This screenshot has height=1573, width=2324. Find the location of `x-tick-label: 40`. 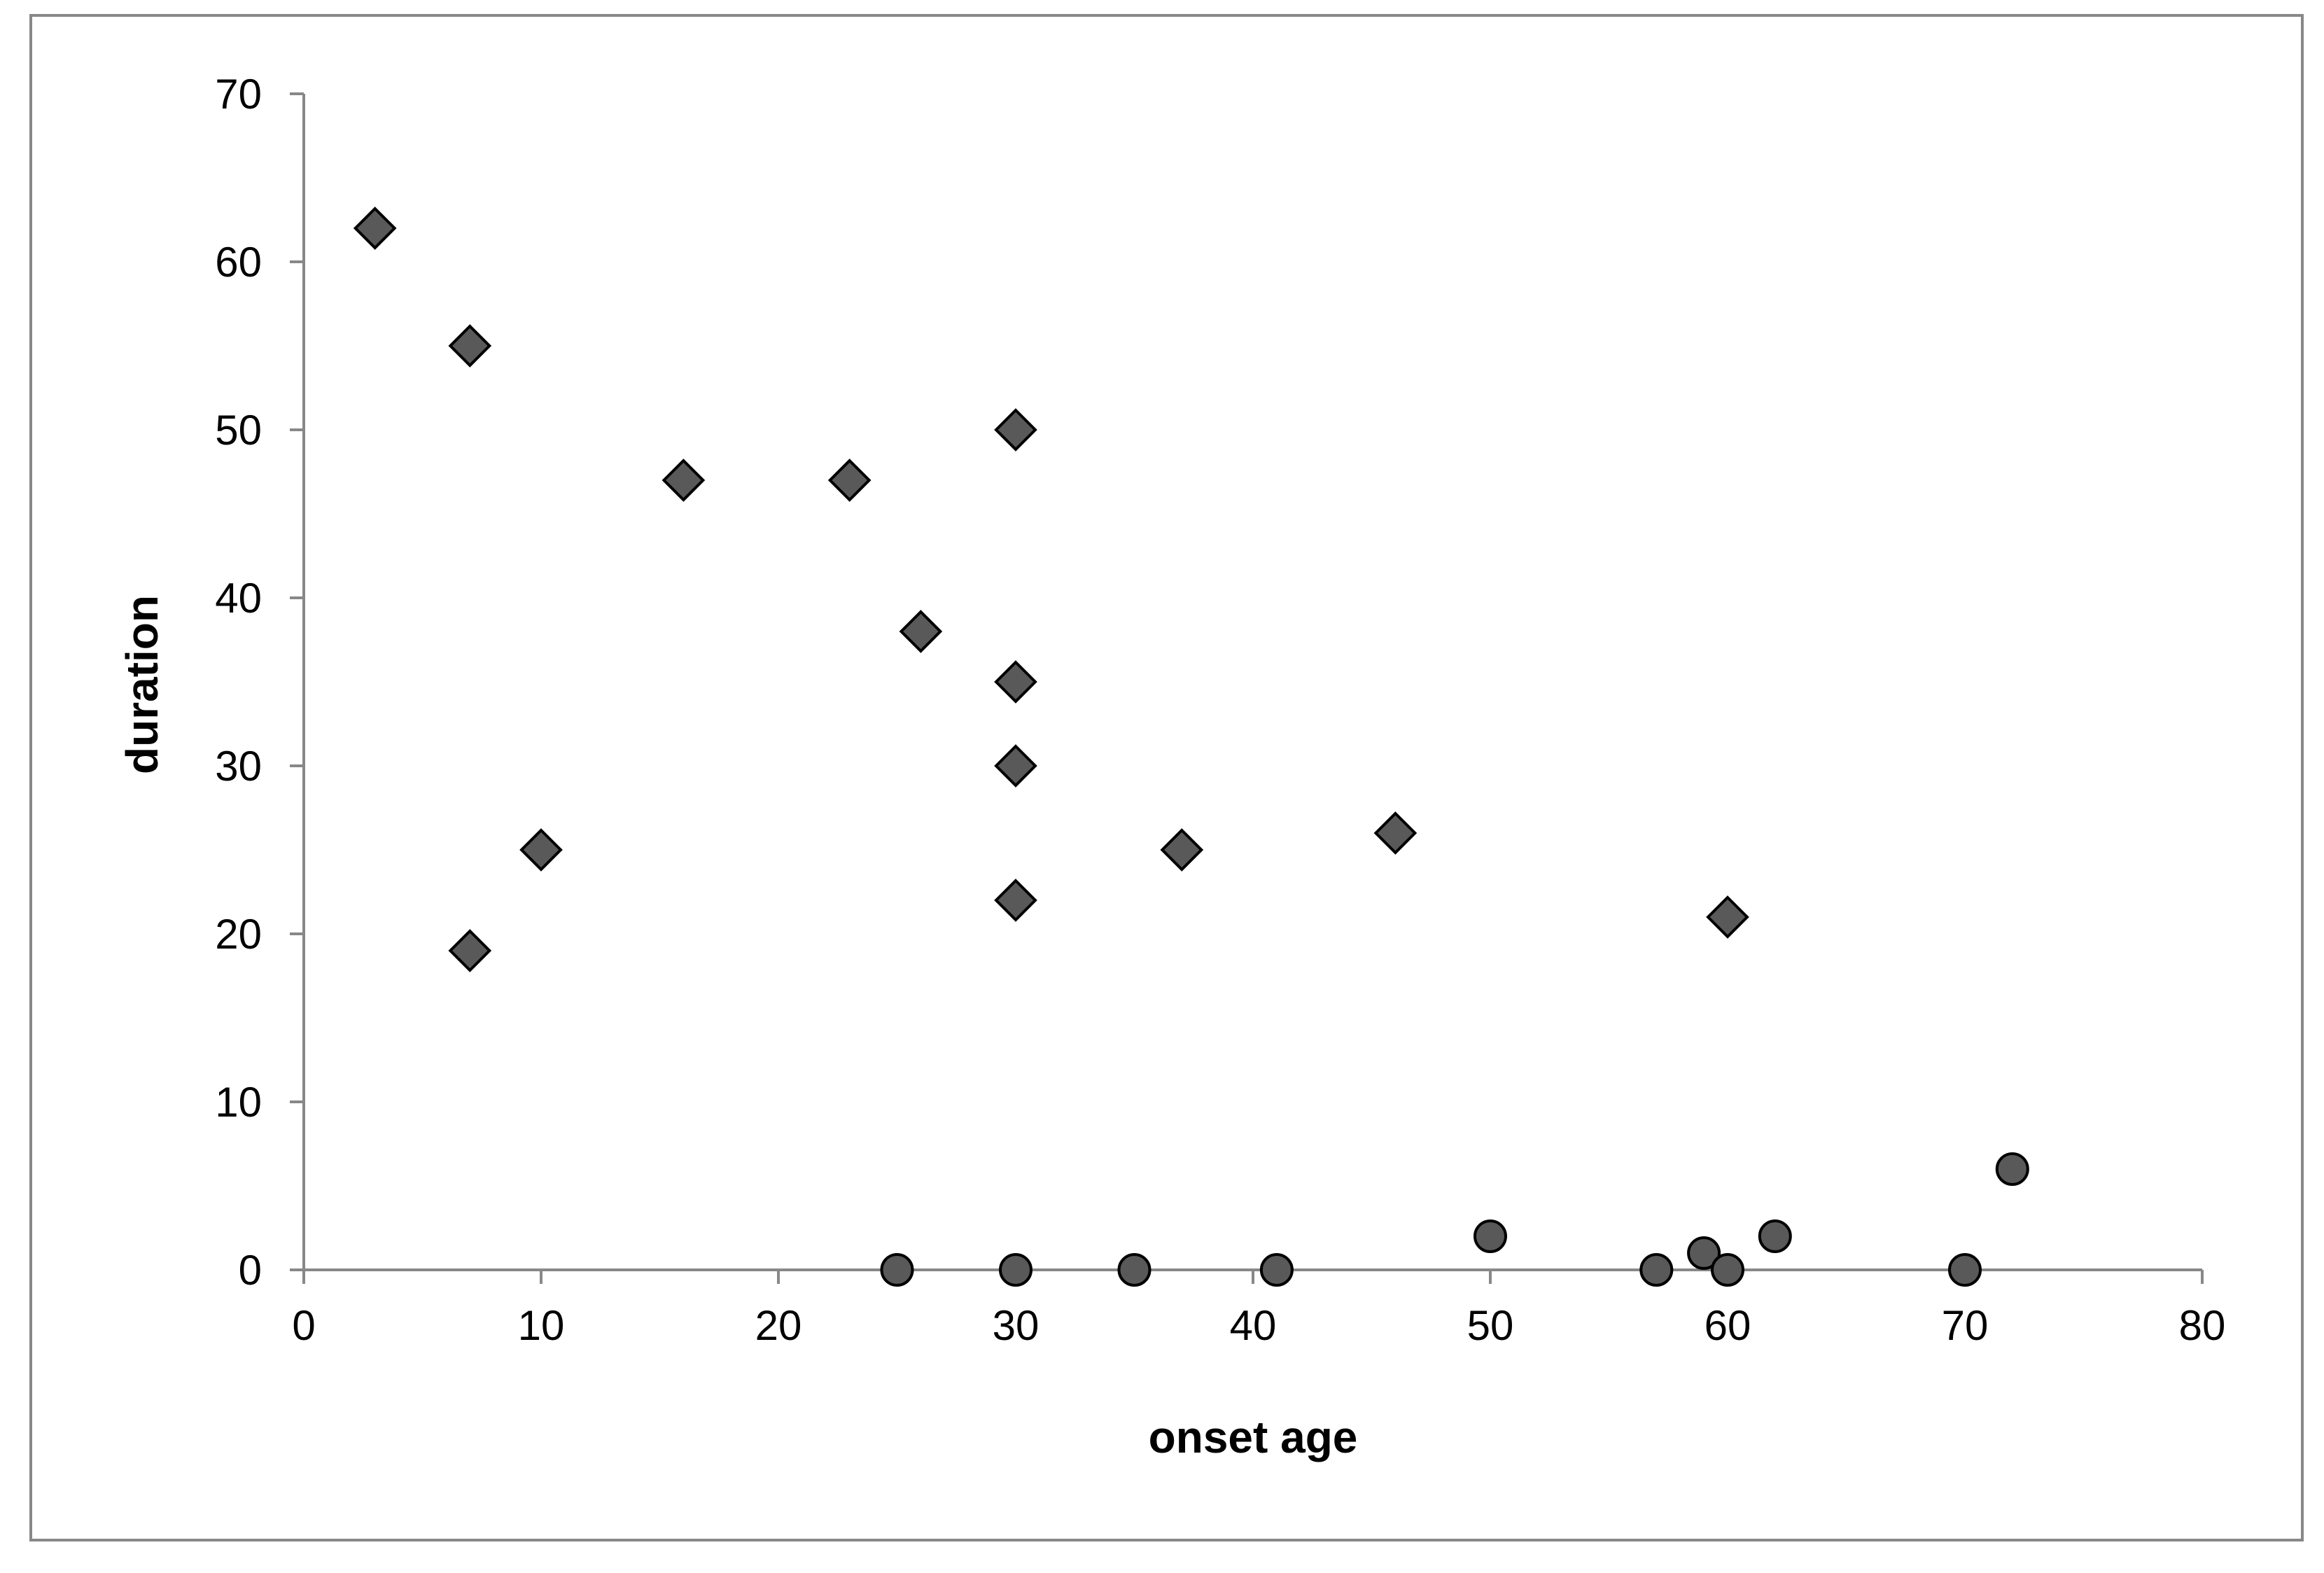

x-tick-label: 40 is located at coordinates (1253, 1325).